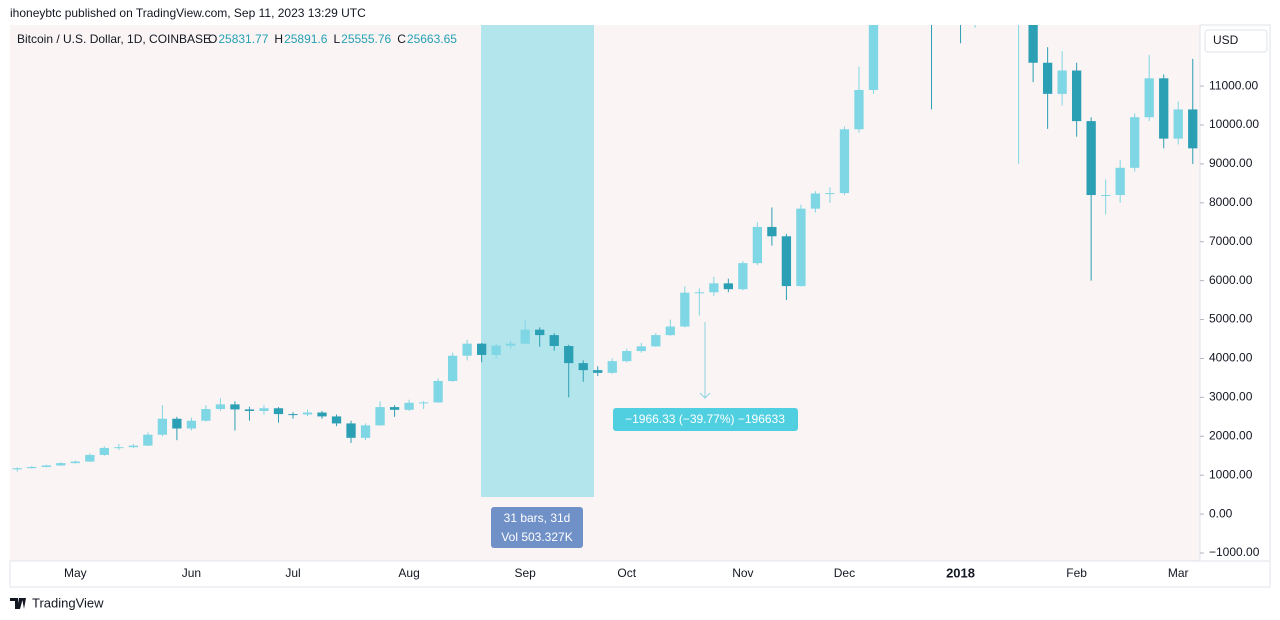 Image resolution: width=1280 pixels, height=620 pixels. What do you see at coordinates (844, 573) in the screenshot?
I see `x-tick-label: Dec` at bounding box center [844, 573].